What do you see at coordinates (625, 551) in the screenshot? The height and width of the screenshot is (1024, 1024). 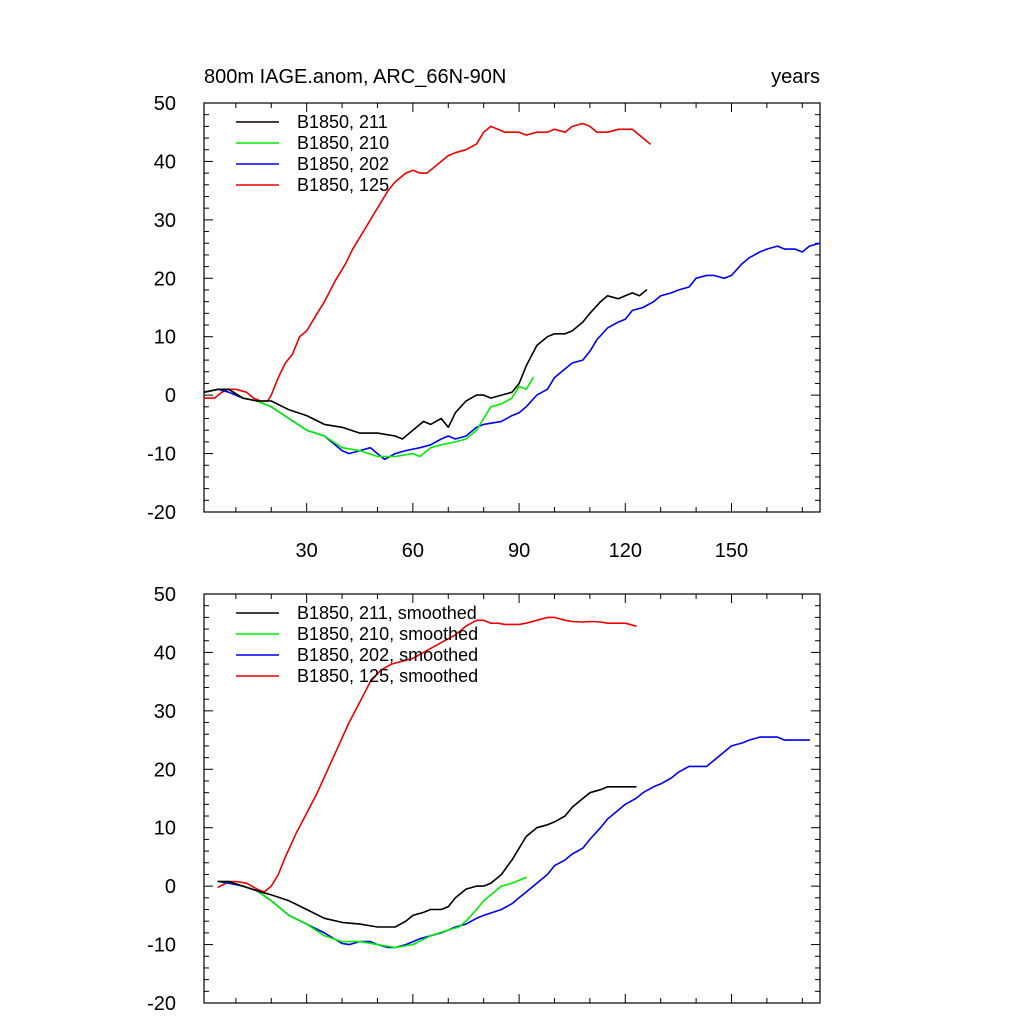 I see `x-tick-label: 120` at bounding box center [625, 551].